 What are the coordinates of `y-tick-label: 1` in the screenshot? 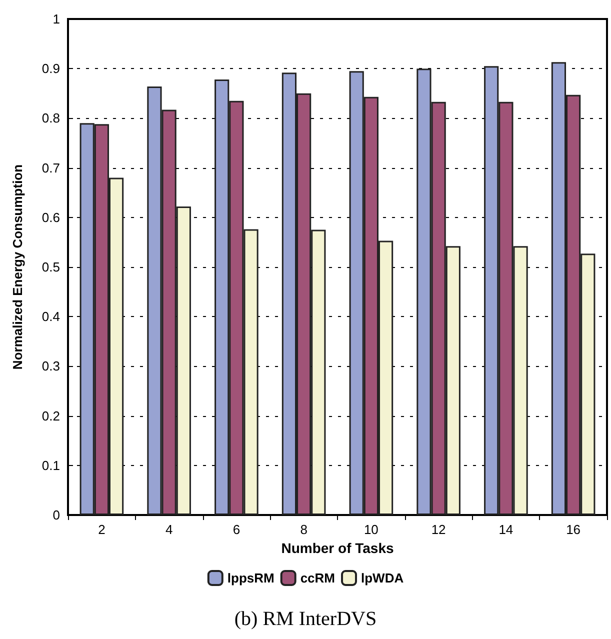 It's located at (56, 19).